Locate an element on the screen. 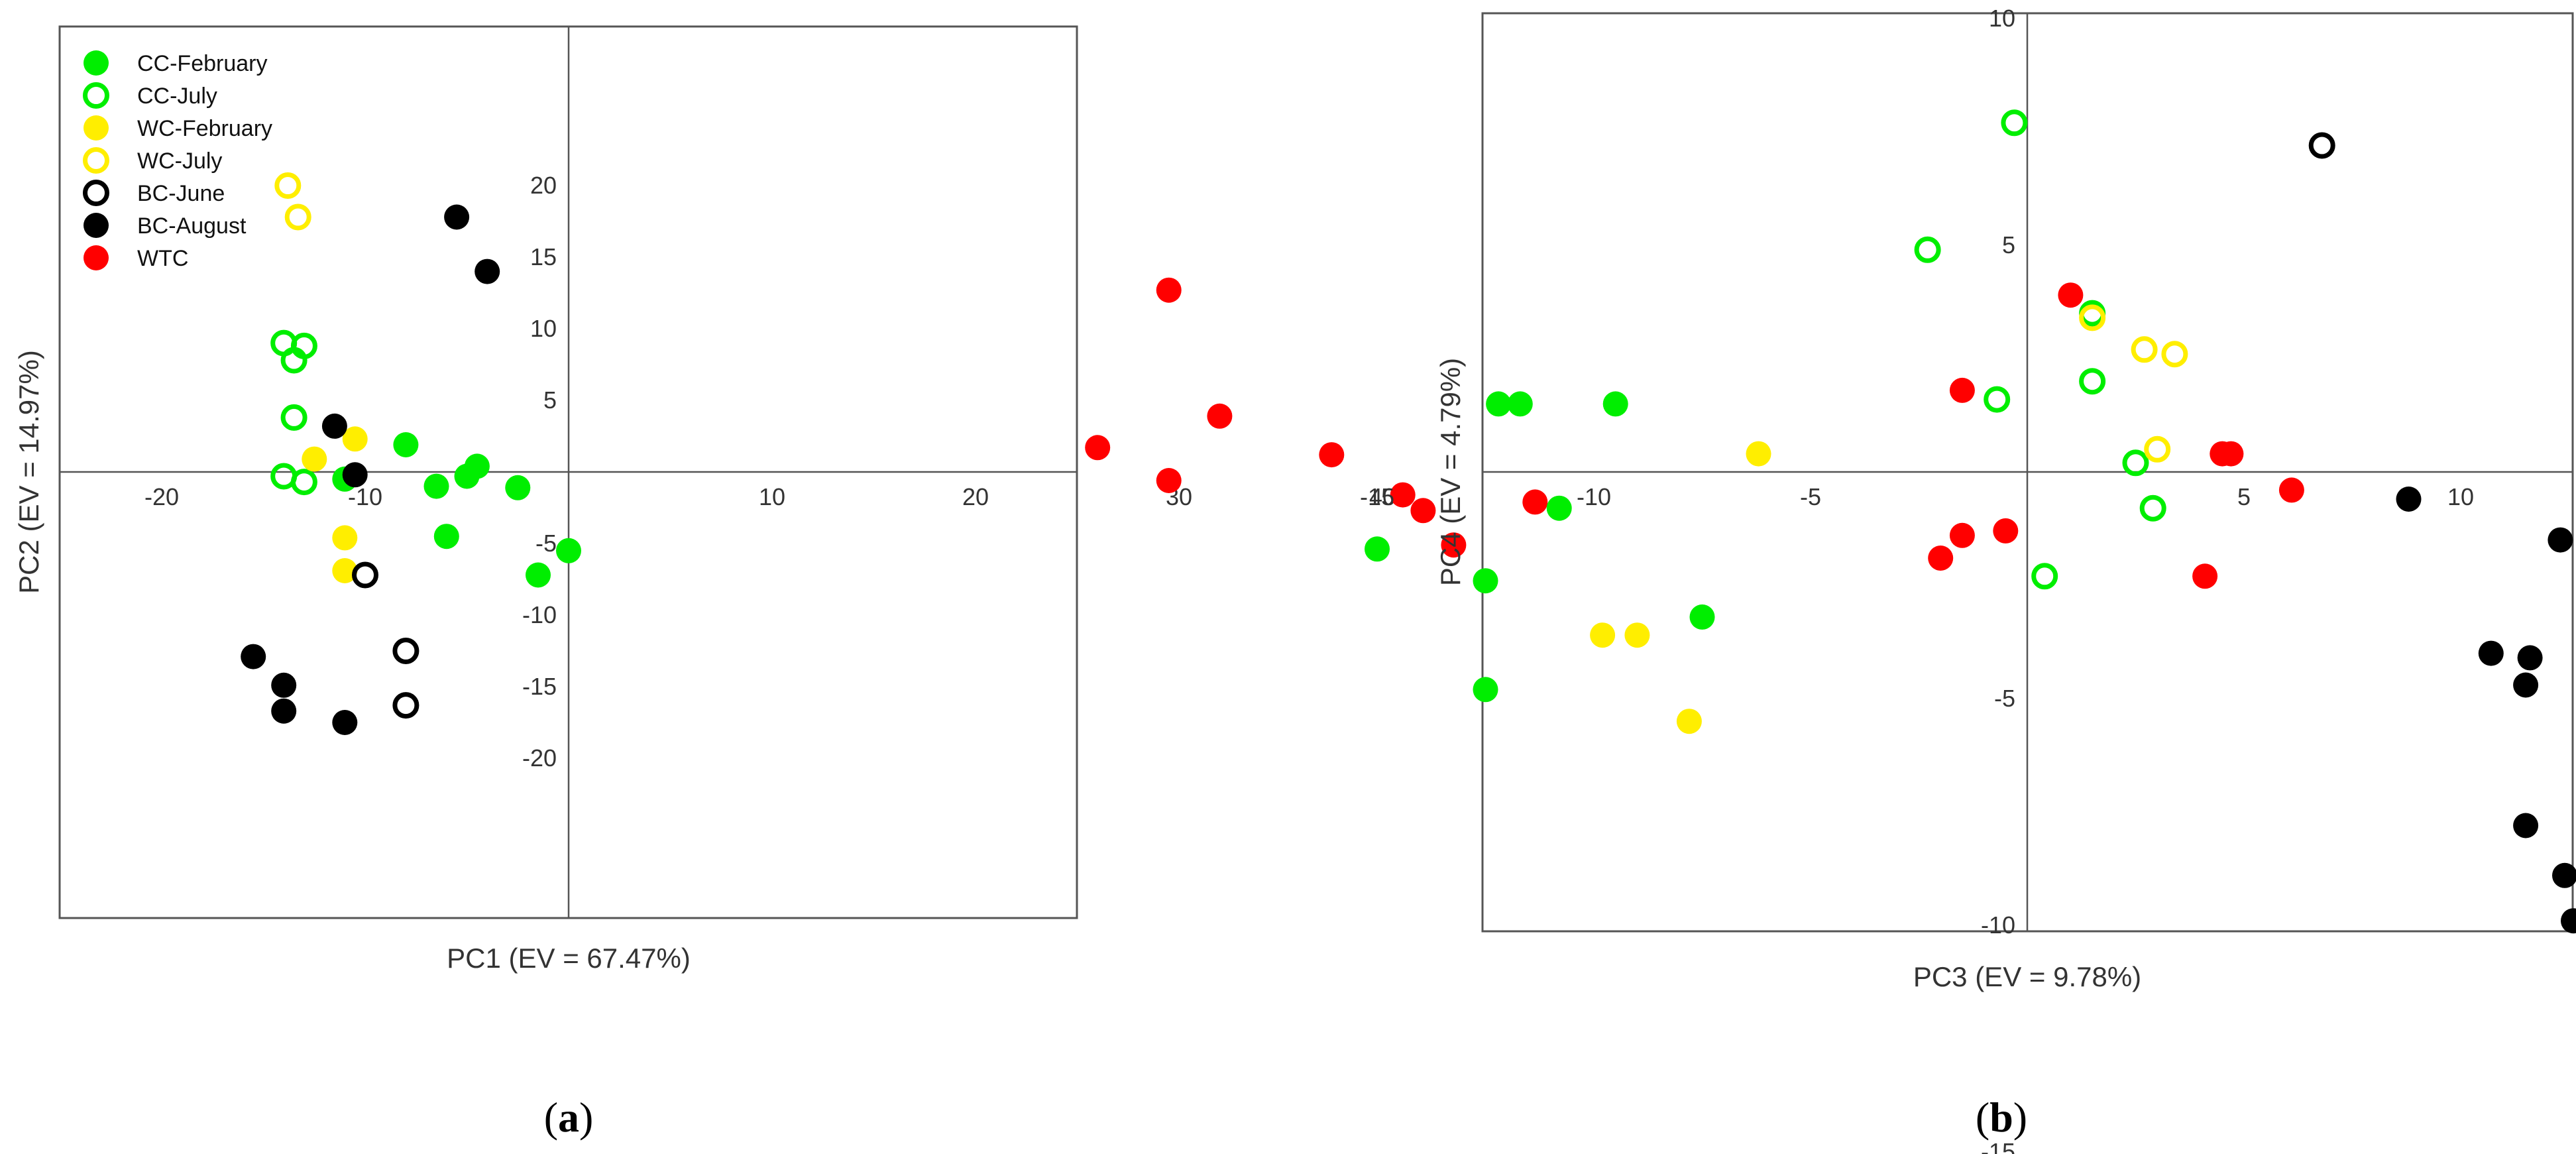 The height and width of the screenshot is (1154, 2576). y-tick-label: 15 is located at coordinates (543, 256).